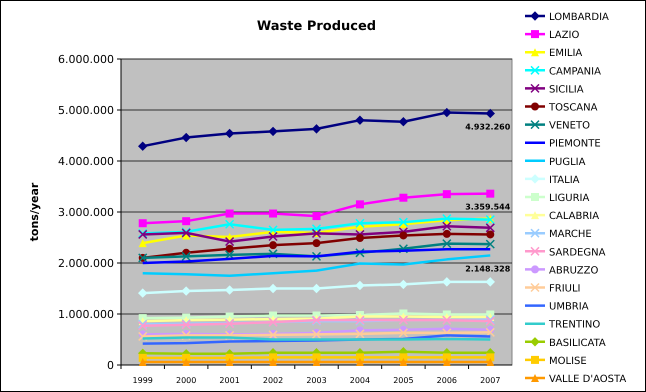  Describe the element at coordinates (447, 380) in the screenshot. I see `x-tick-label: 2006` at that location.